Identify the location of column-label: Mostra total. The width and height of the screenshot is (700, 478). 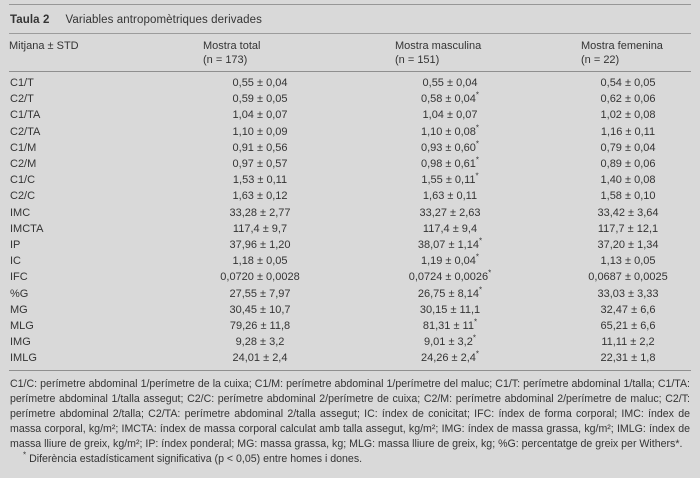
(232, 46).